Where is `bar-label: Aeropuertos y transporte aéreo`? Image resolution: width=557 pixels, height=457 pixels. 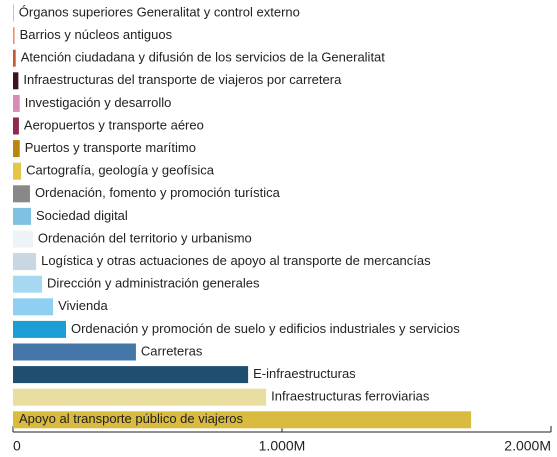 bar-label: Aeropuertos y transporte aéreo is located at coordinates (114, 124).